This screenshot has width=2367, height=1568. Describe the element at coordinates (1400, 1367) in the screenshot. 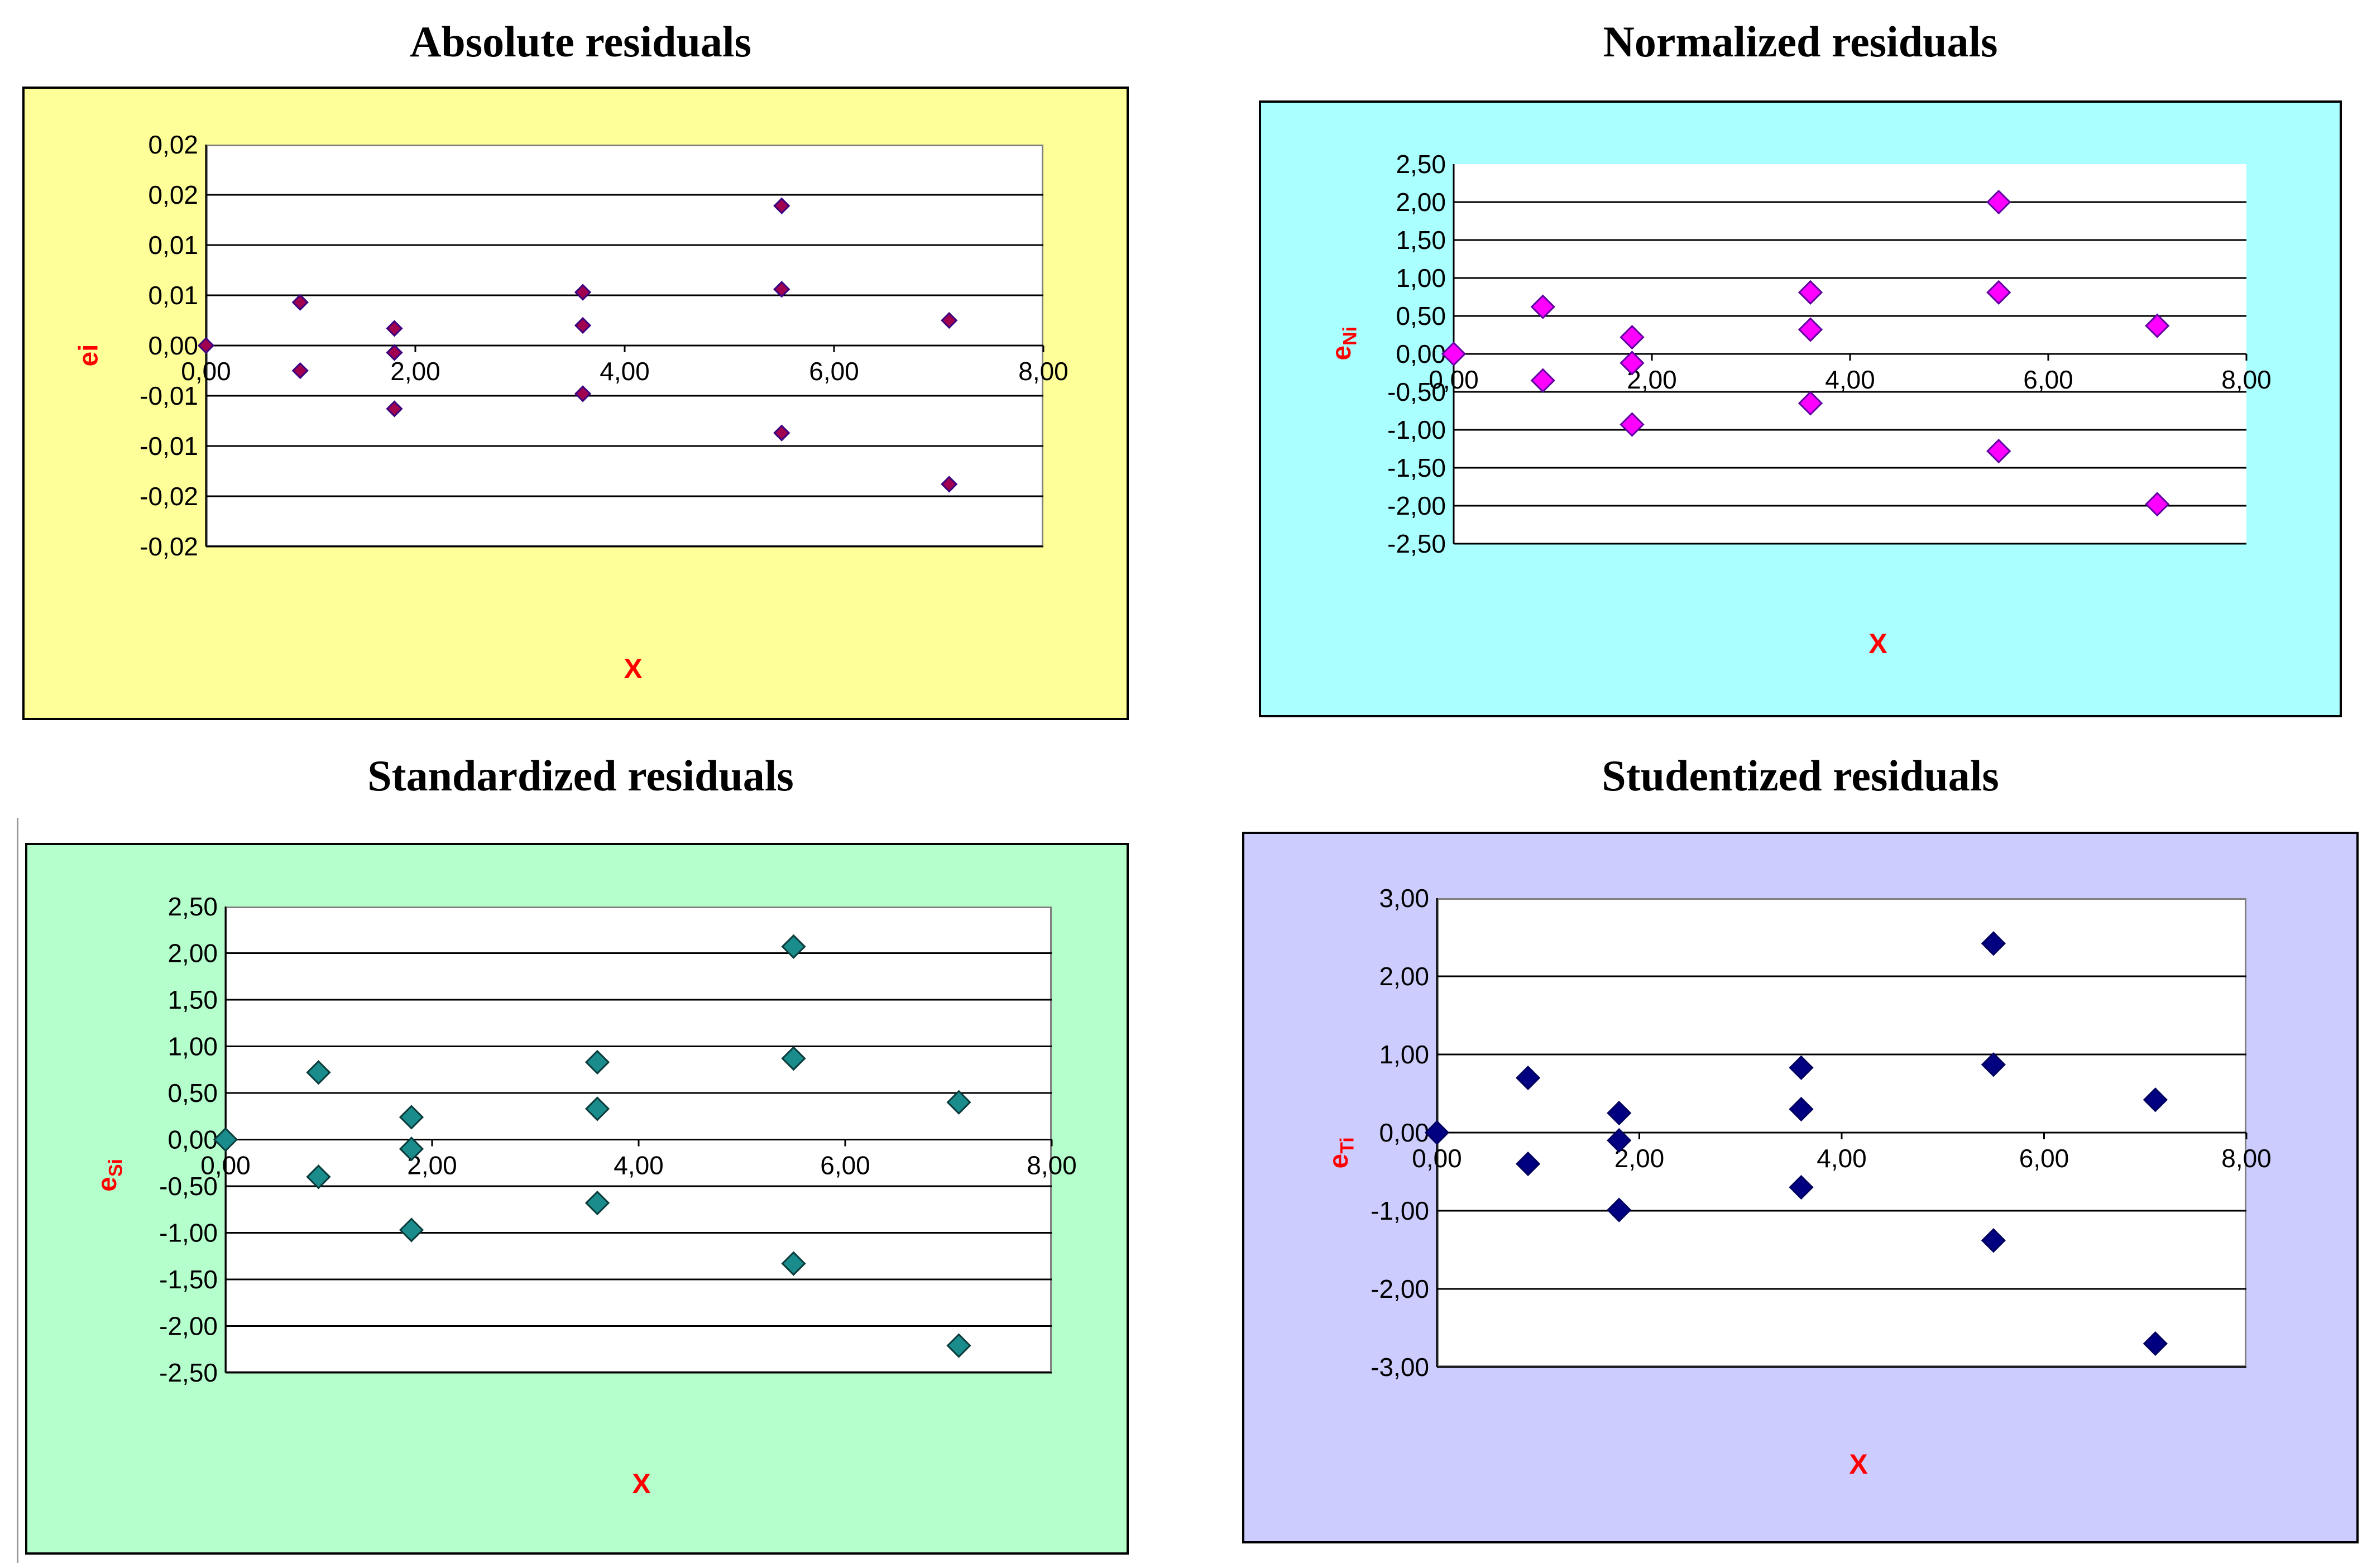

I see `y-tick-label: -3,00` at that location.